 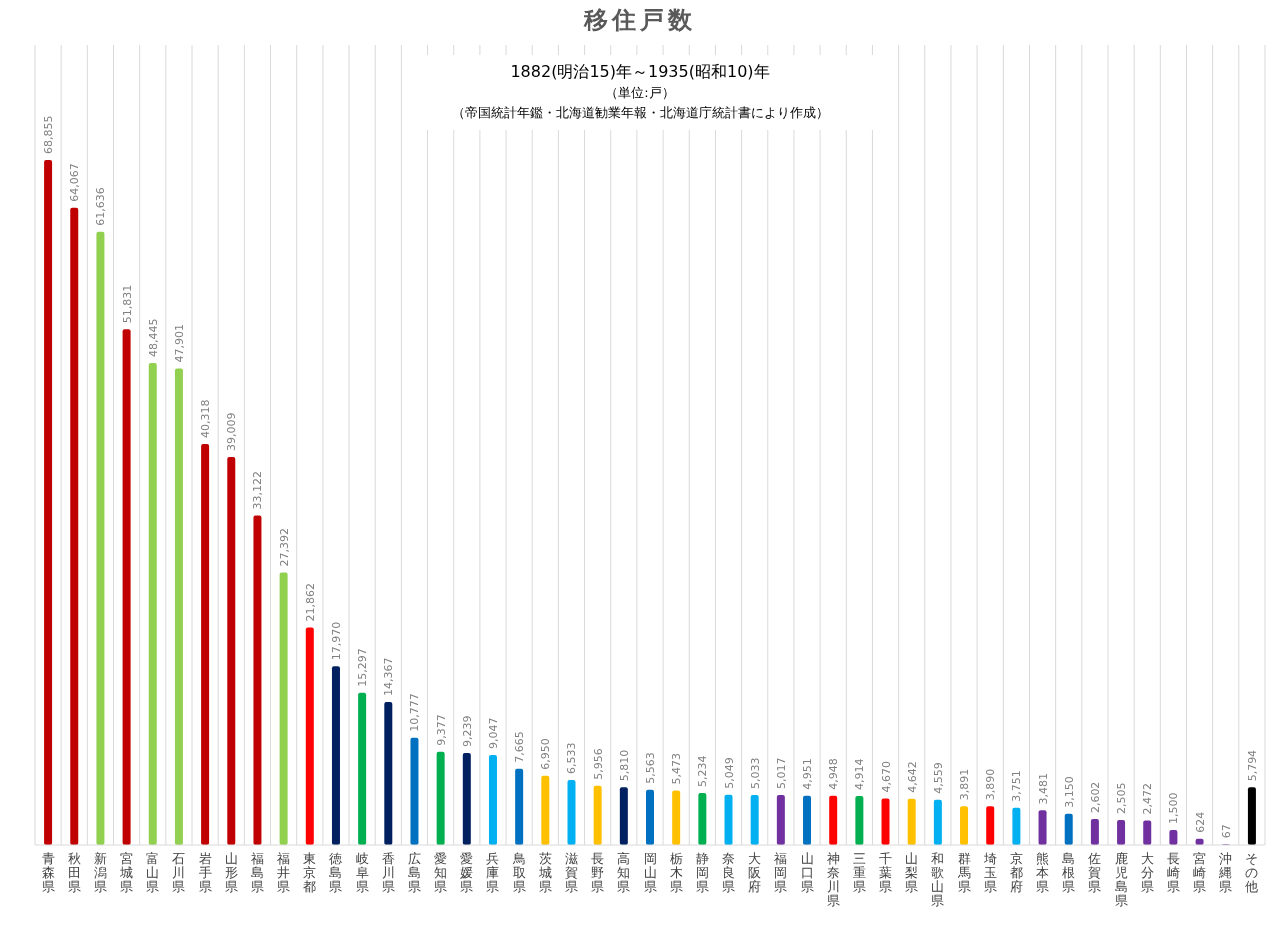 I want to click on data-label: 47,901, so click(x=179, y=343).